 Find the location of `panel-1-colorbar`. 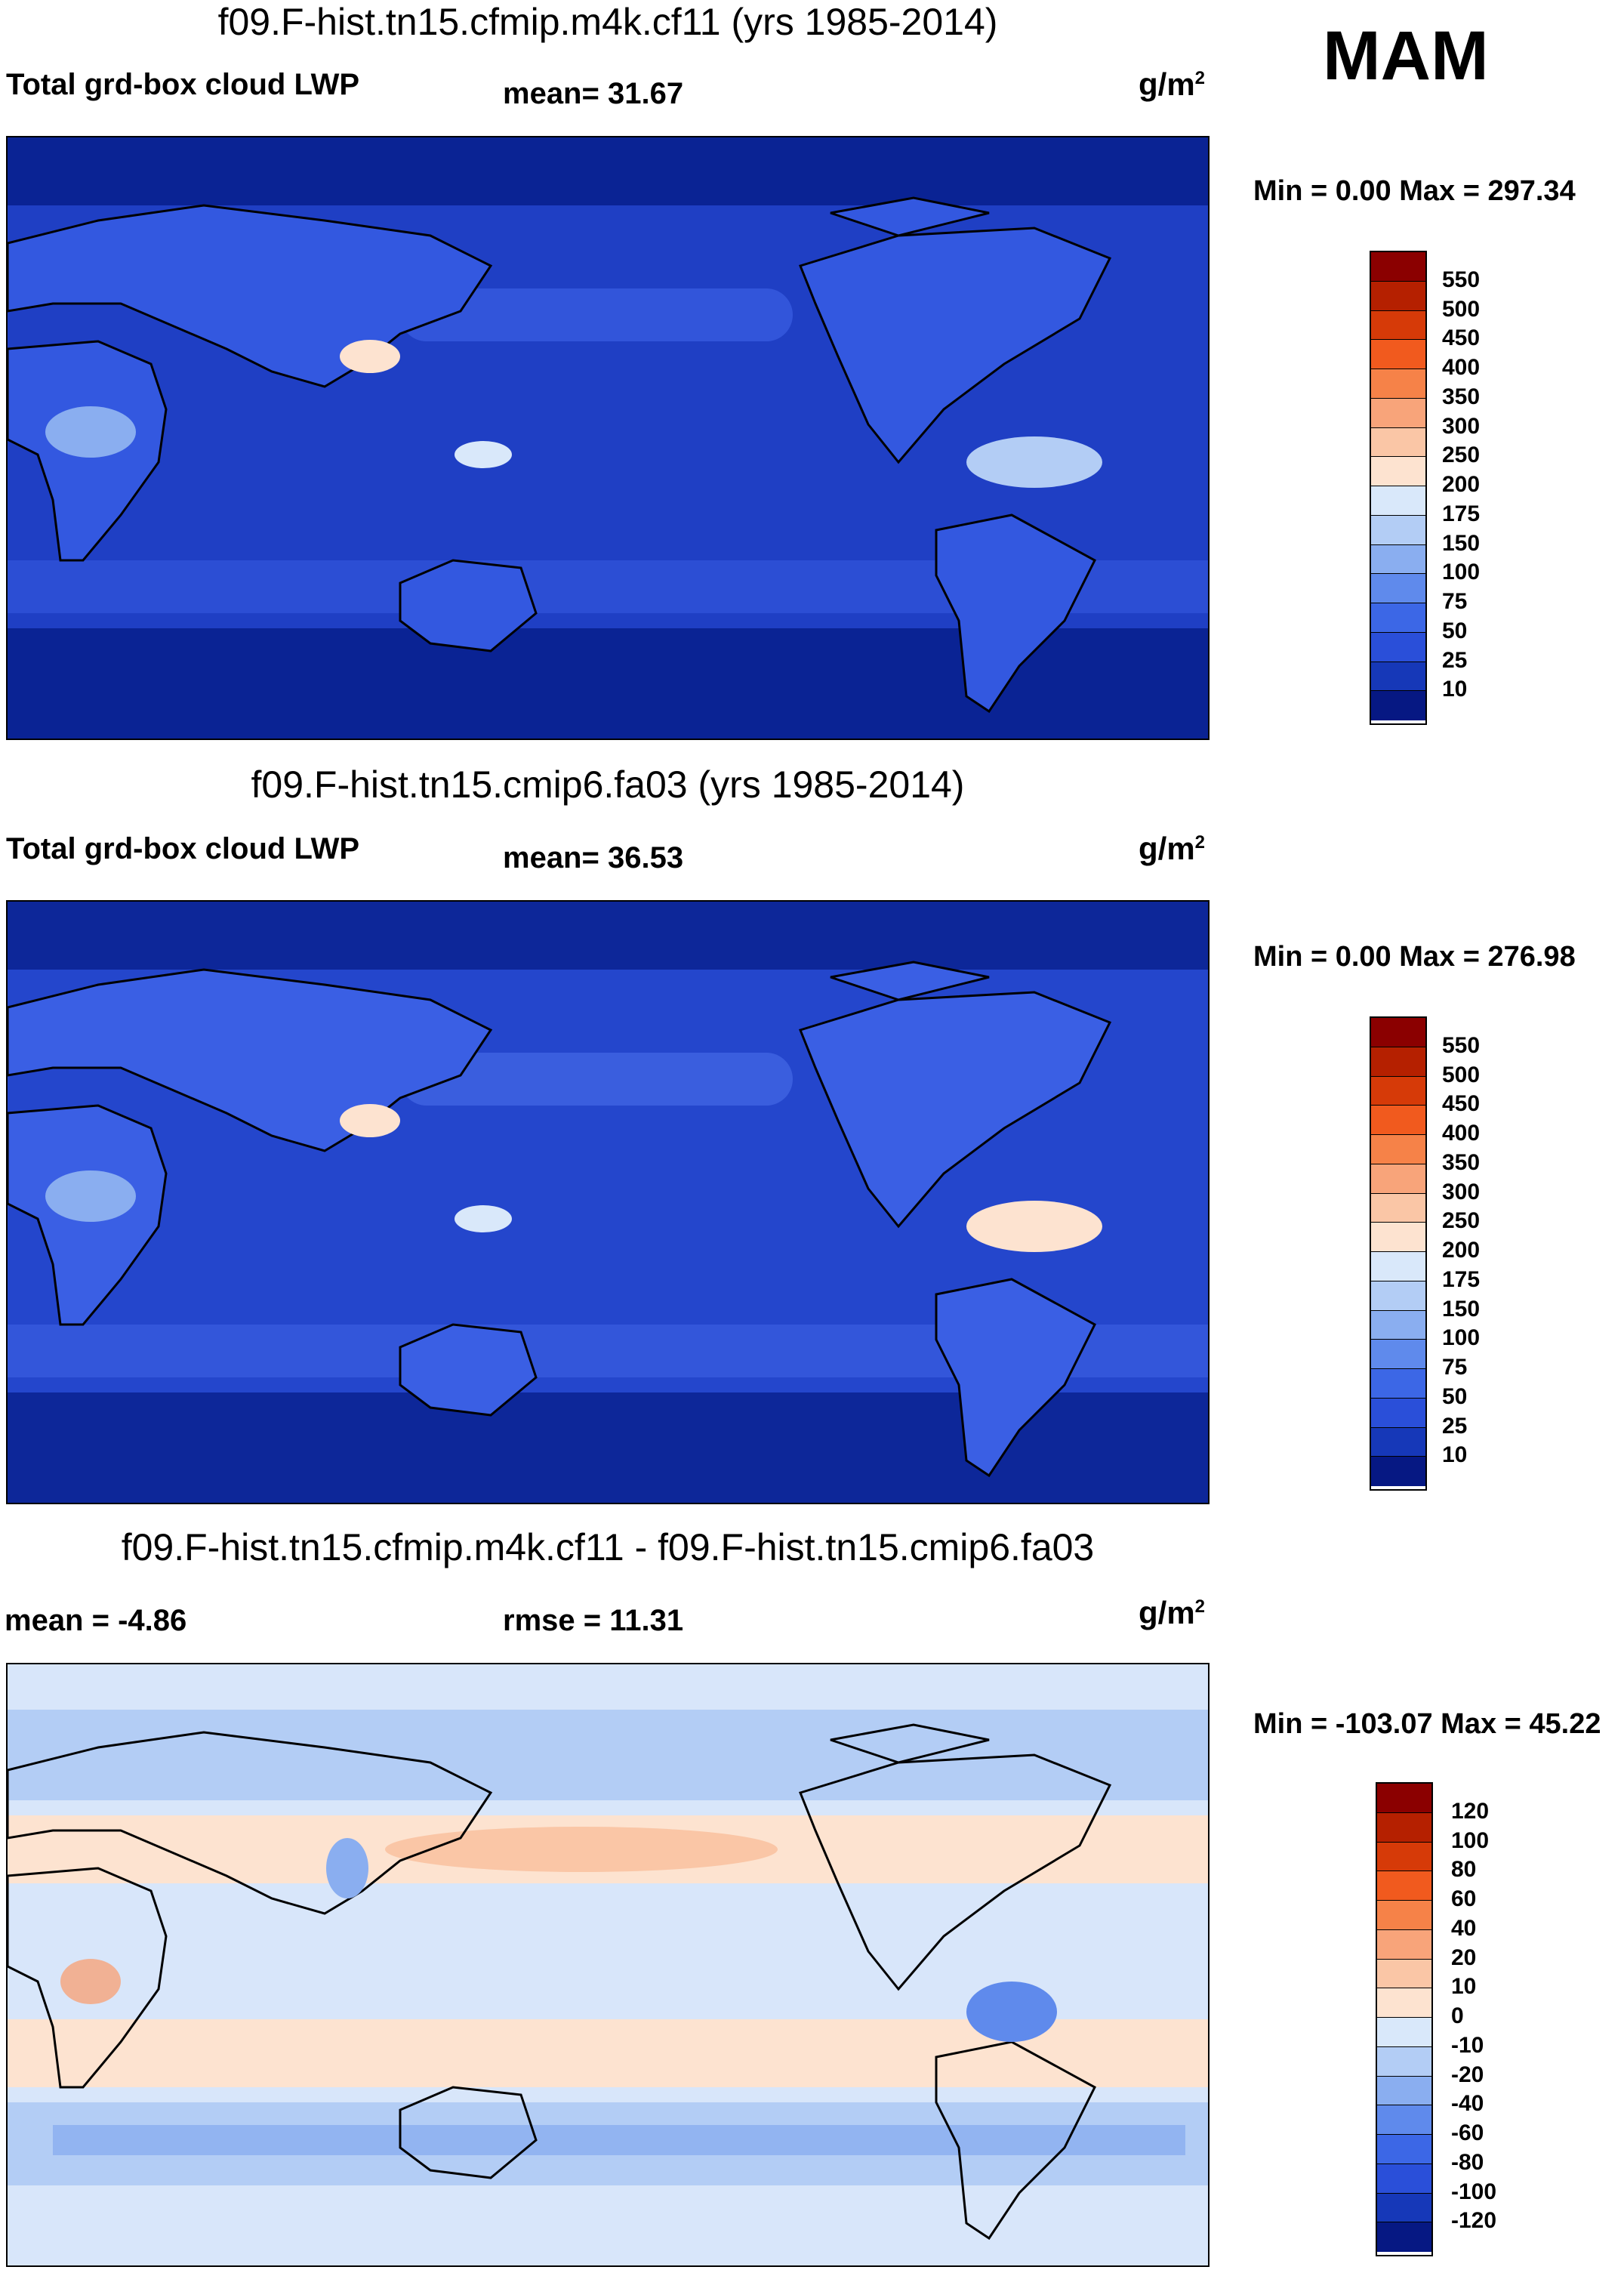

panel-1-colorbar is located at coordinates (1398, 488).